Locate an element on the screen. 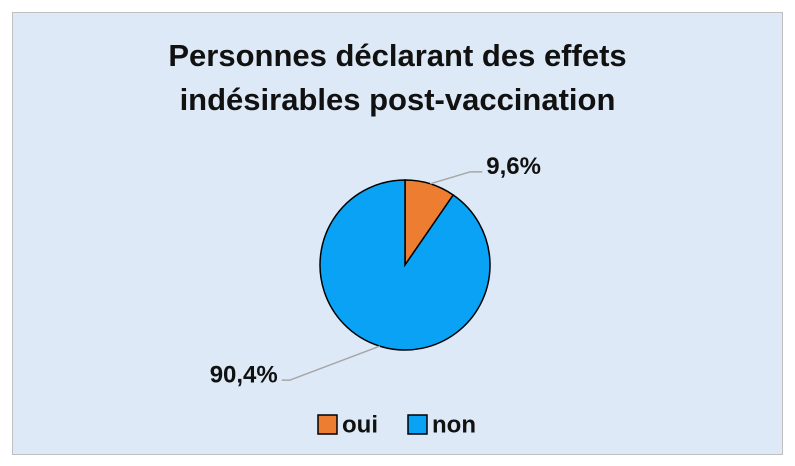 The image size is (795, 466). pie-slice is located at coordinates (405, 265).